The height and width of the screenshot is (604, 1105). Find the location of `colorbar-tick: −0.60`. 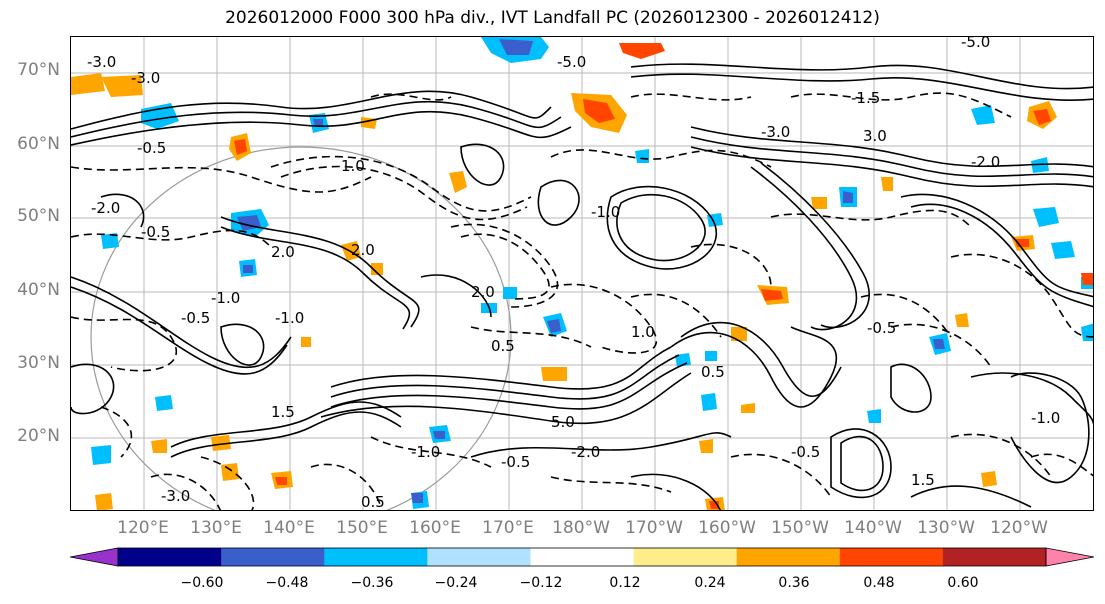

colorbar-tick: −0.60 is located at coordinates (202, 583).